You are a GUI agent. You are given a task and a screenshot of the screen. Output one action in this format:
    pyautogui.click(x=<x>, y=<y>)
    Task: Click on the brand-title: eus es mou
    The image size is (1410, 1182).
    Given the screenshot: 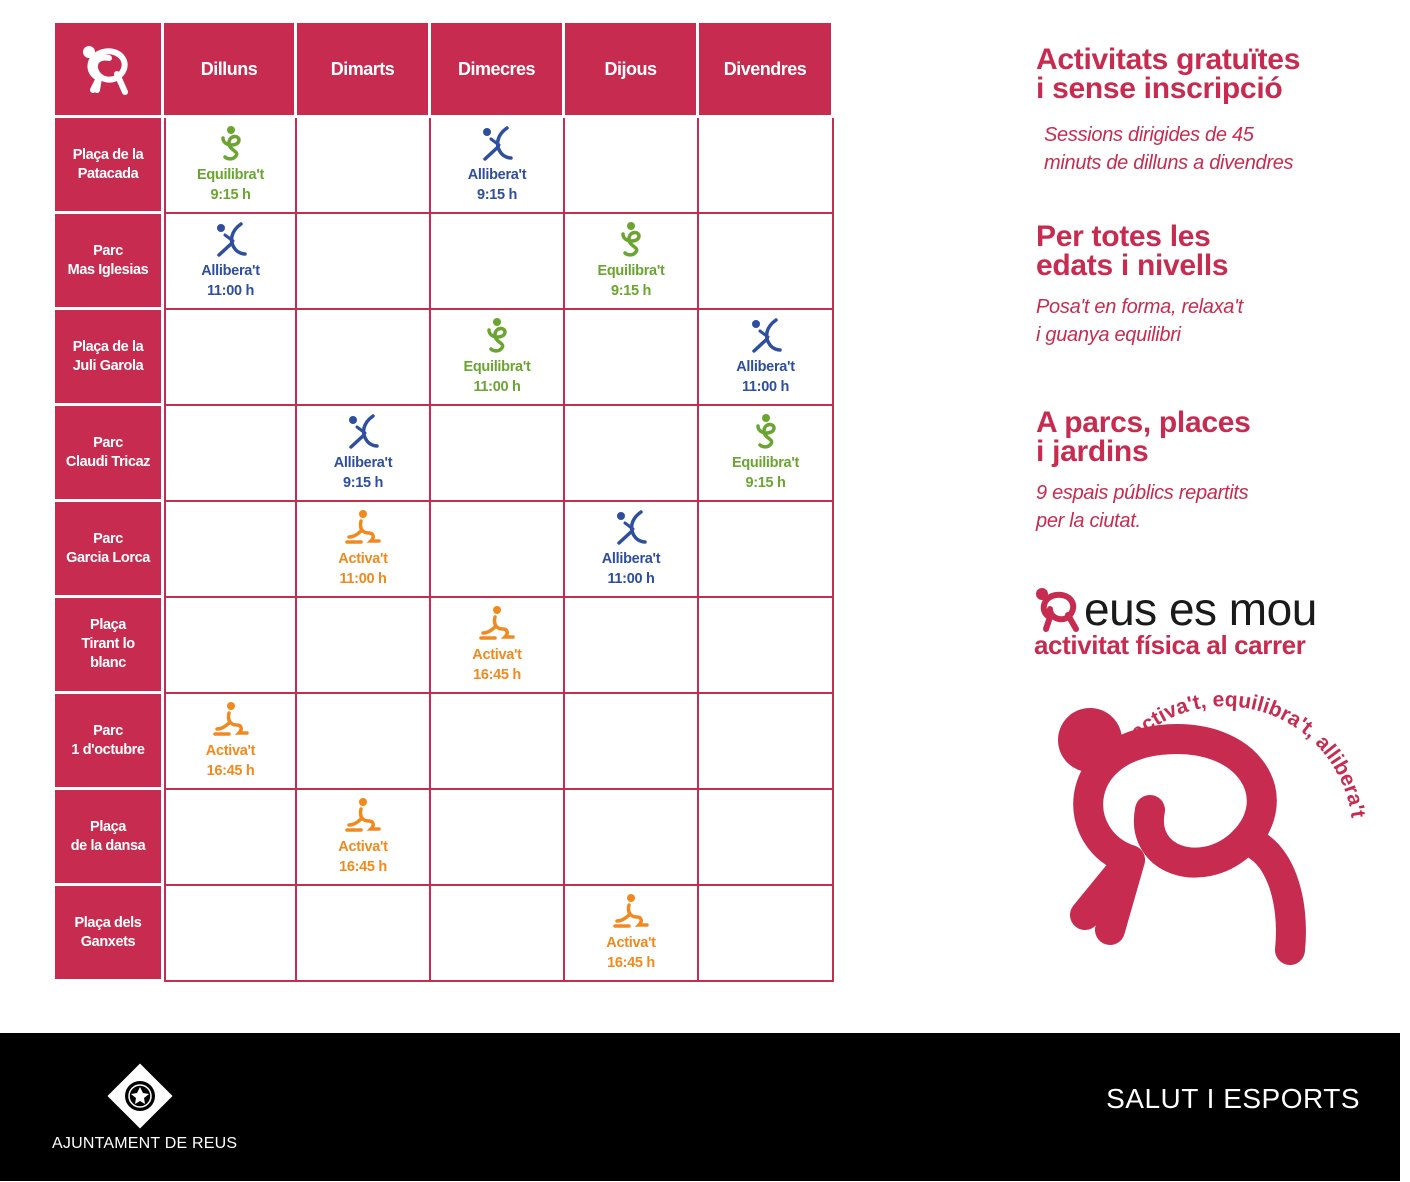 What is the action you would take?
    pyautogui.click(x=1175, y=609)
    